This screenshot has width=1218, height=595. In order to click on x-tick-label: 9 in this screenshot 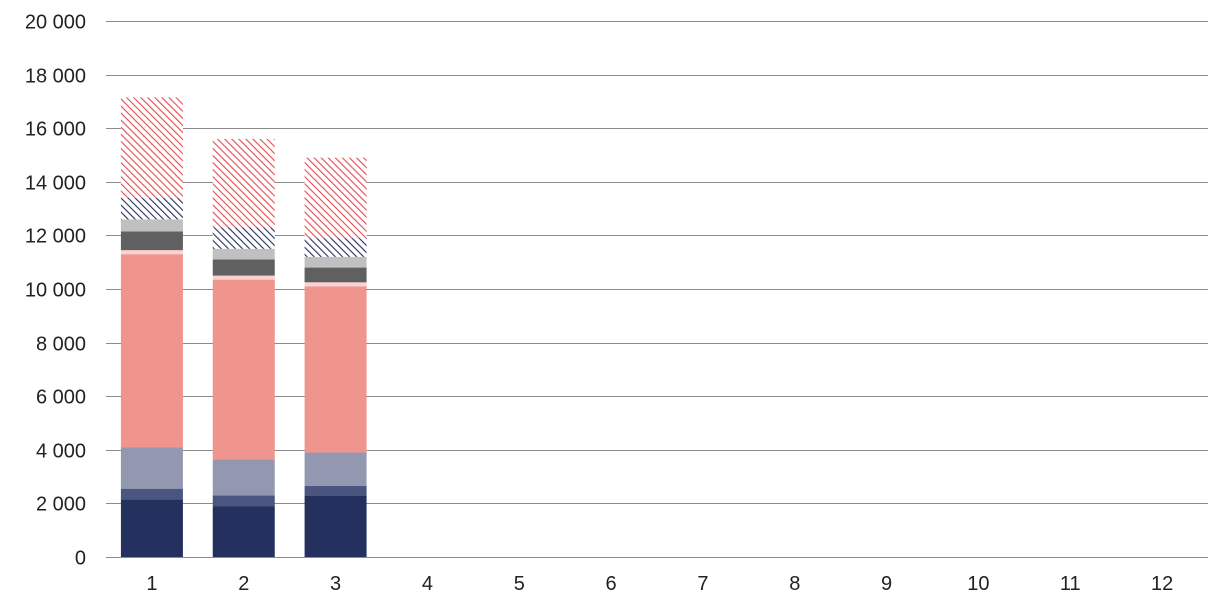, I will do `click(886, 584)`.